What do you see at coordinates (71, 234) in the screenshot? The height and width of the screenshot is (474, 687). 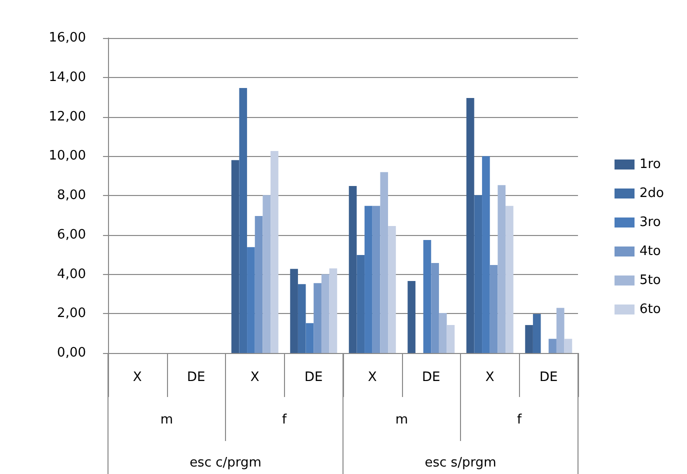 I see `y-tick-label: 6,00` at bounding box center [71, 234].